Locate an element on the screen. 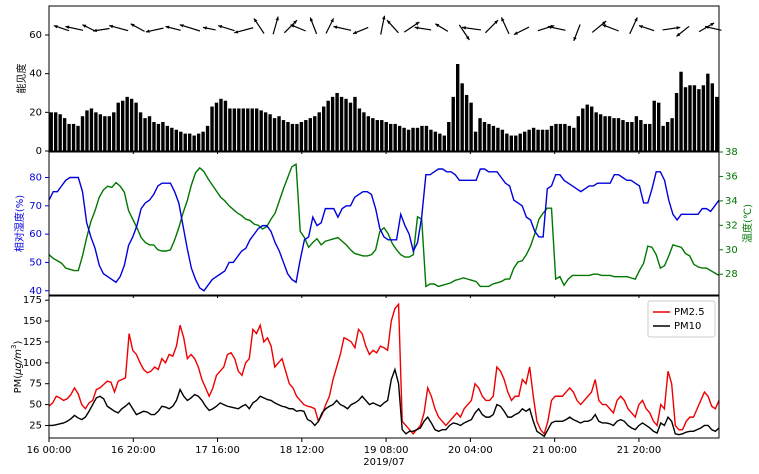  humidity-ytick-label: 70 is located at coordinates (35, 206).